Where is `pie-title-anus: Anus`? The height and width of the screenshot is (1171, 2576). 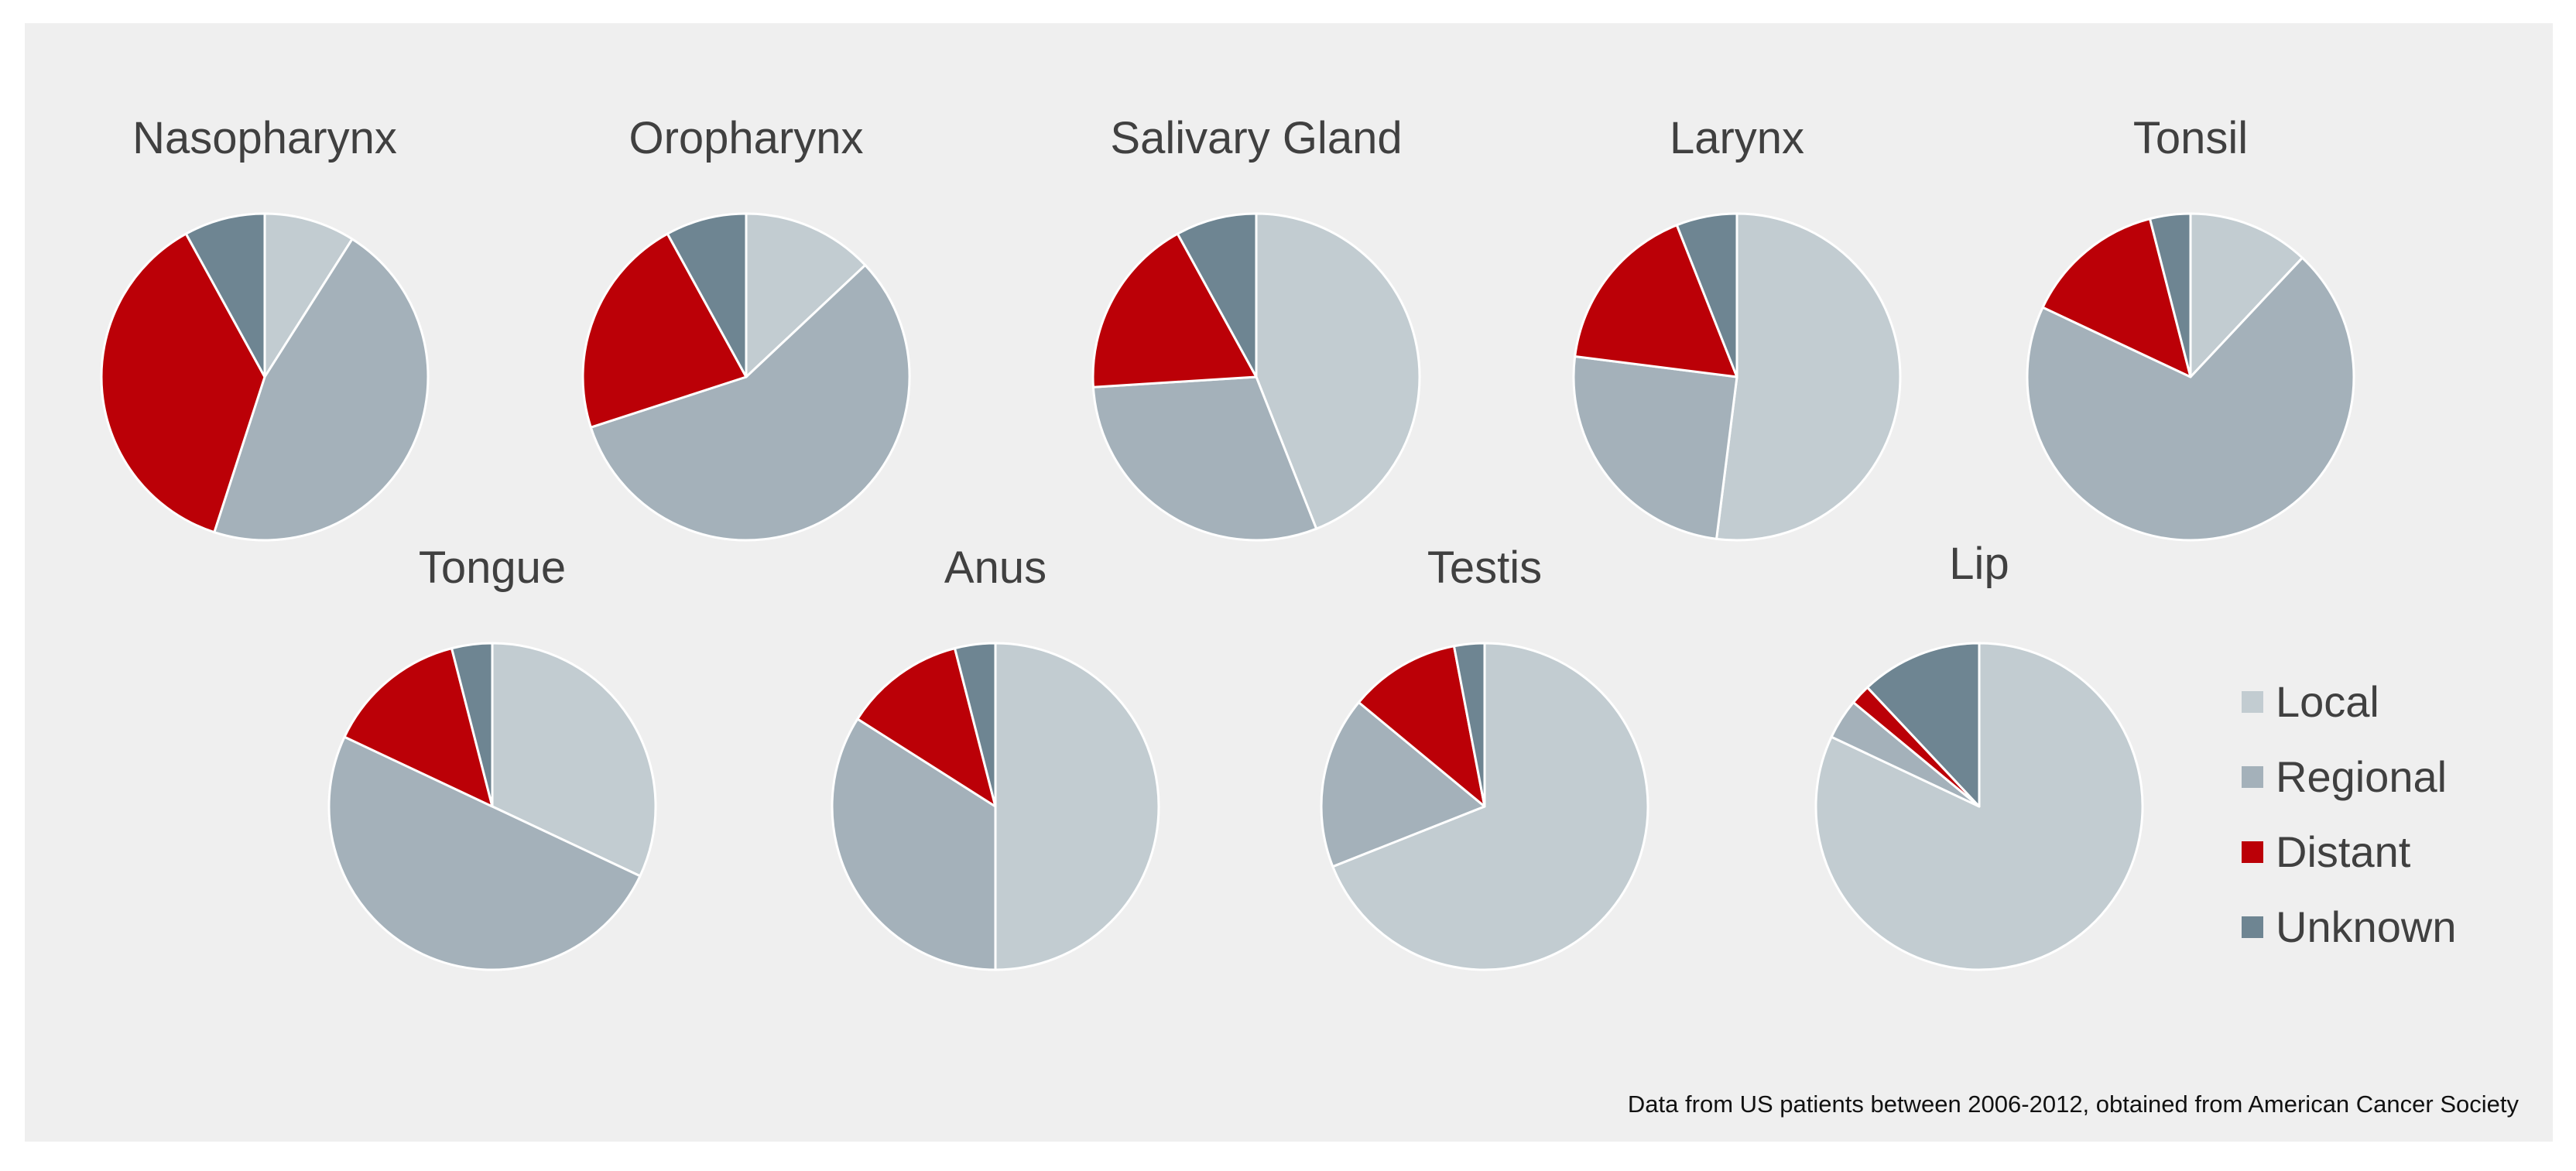 pie-title-anus: Anus is located at coordinates (995, 568).